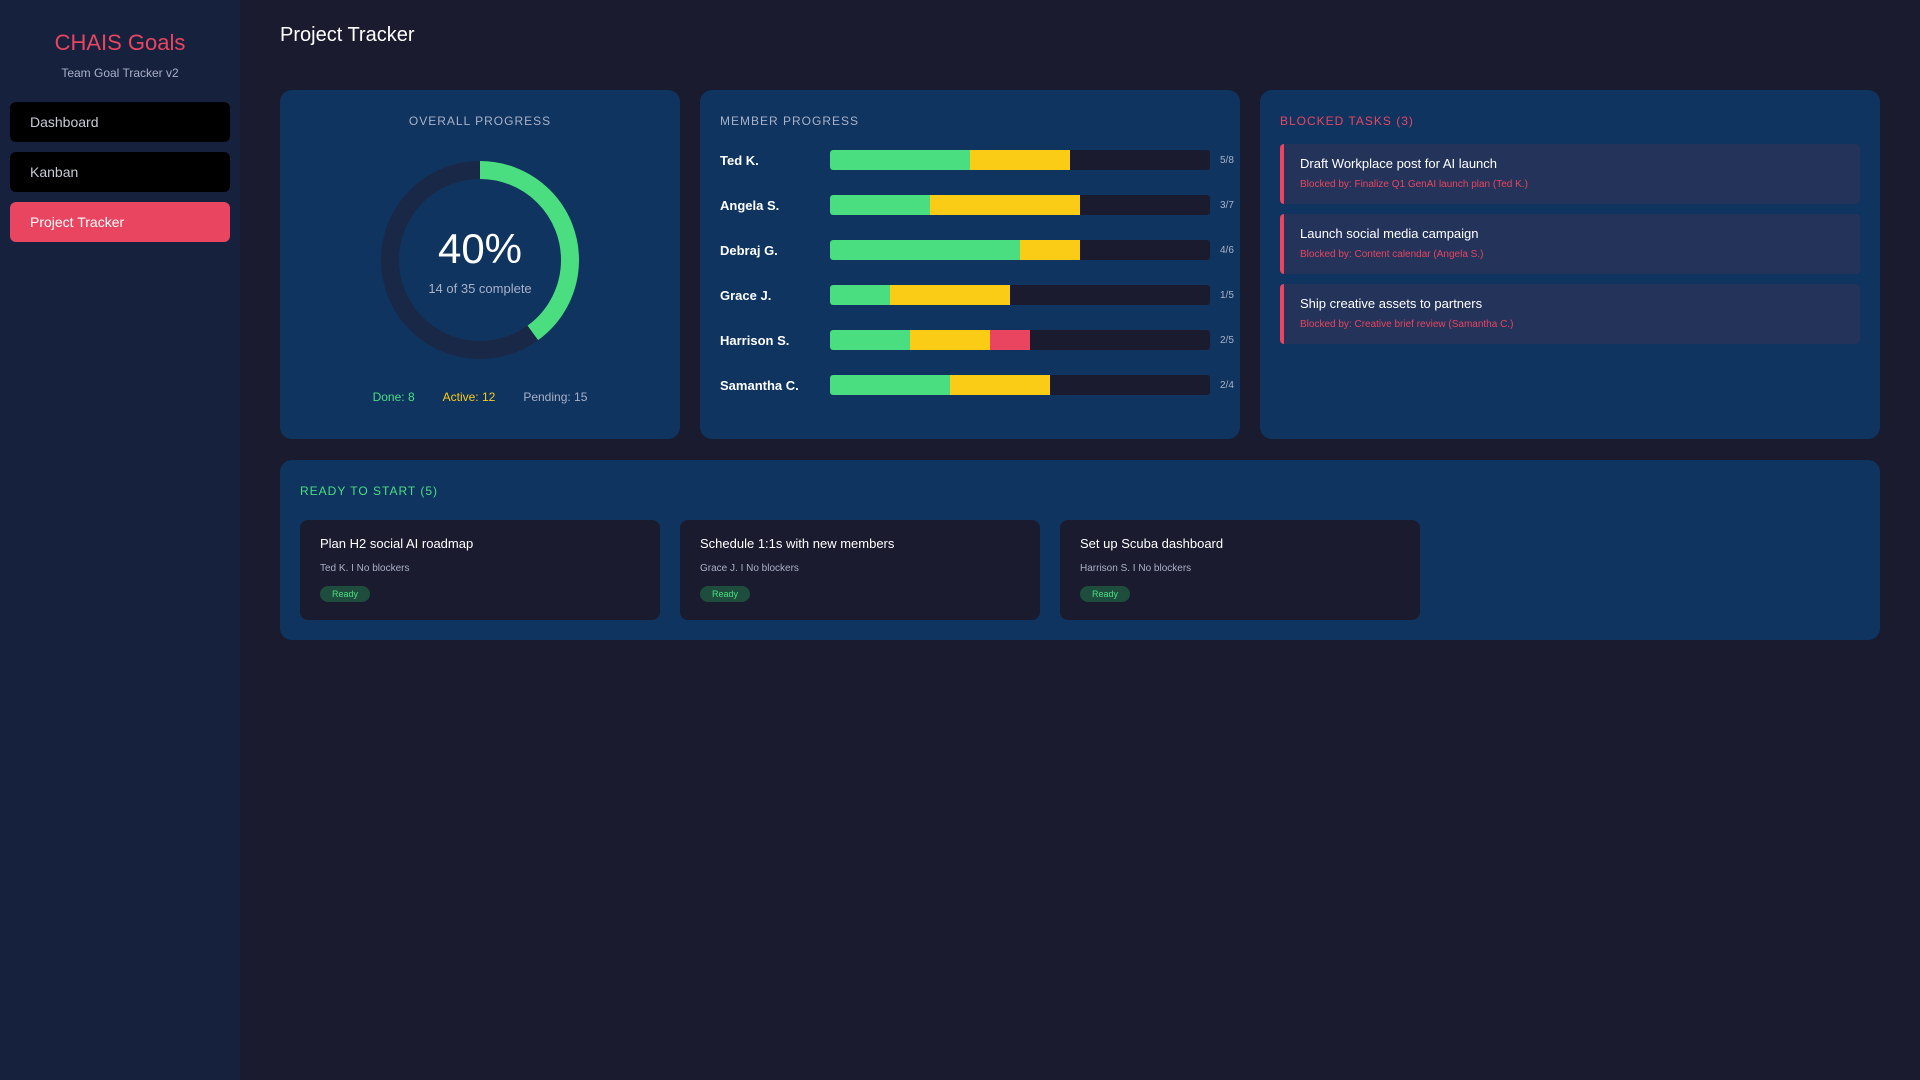 The width and height of the screenshot is (1920, 1080). What do you see at coordinates (1227, 385) in the screenshot?
I see `member-count: 2/4` at bounding box center [1227, 385].